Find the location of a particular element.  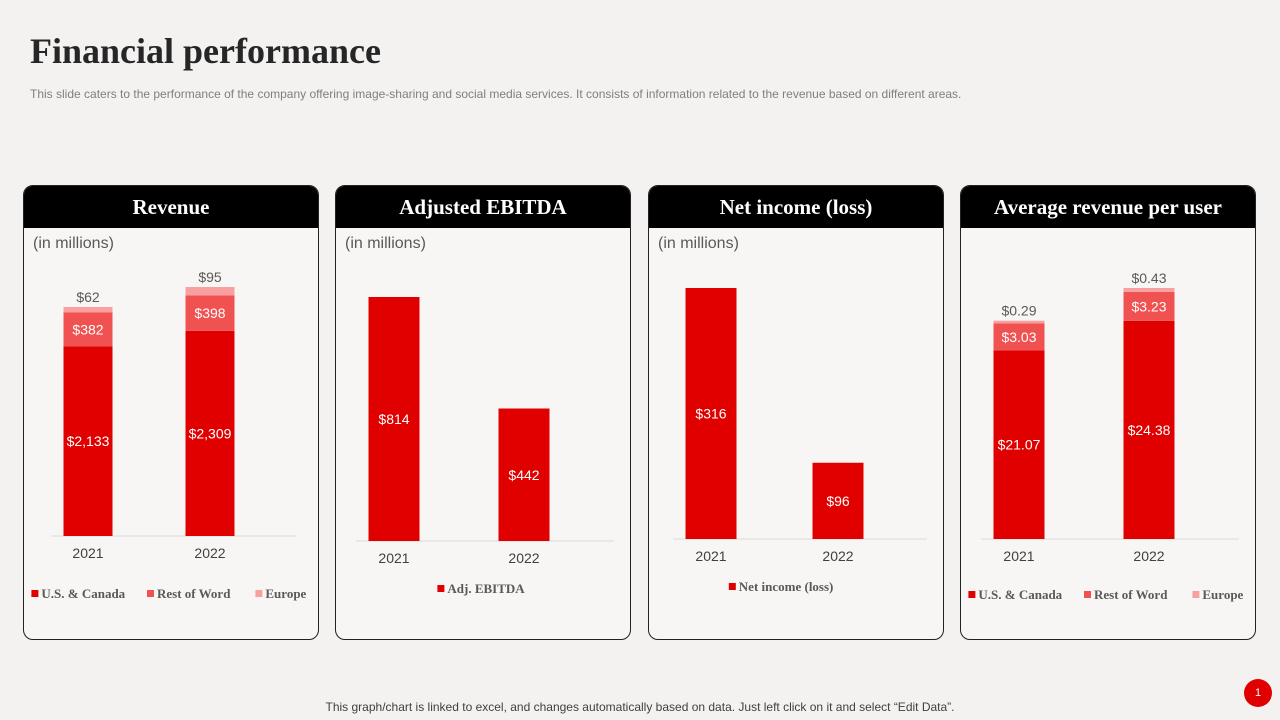

revenue-data-label: $95 is located at coordinates (210, 277).